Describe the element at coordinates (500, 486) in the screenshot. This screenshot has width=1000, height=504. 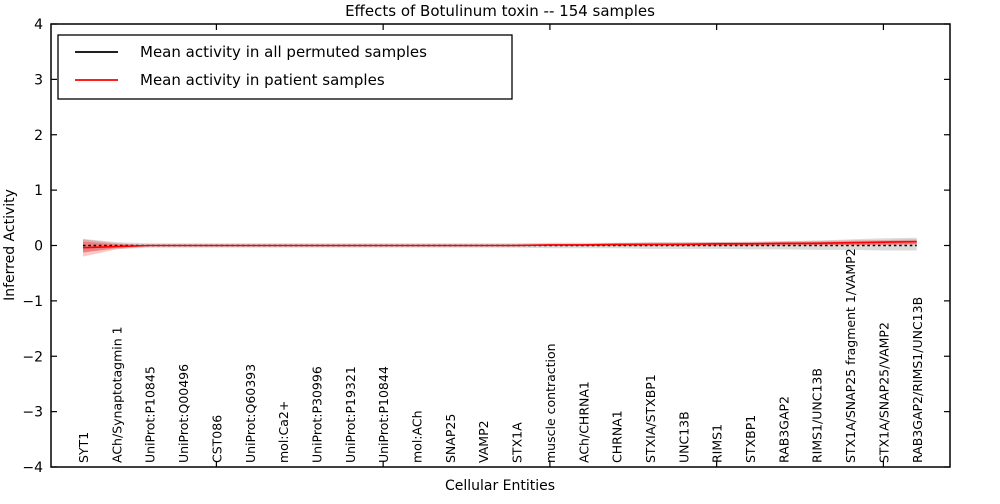
I see `x-axis-label: Cellular Entities` at that location.